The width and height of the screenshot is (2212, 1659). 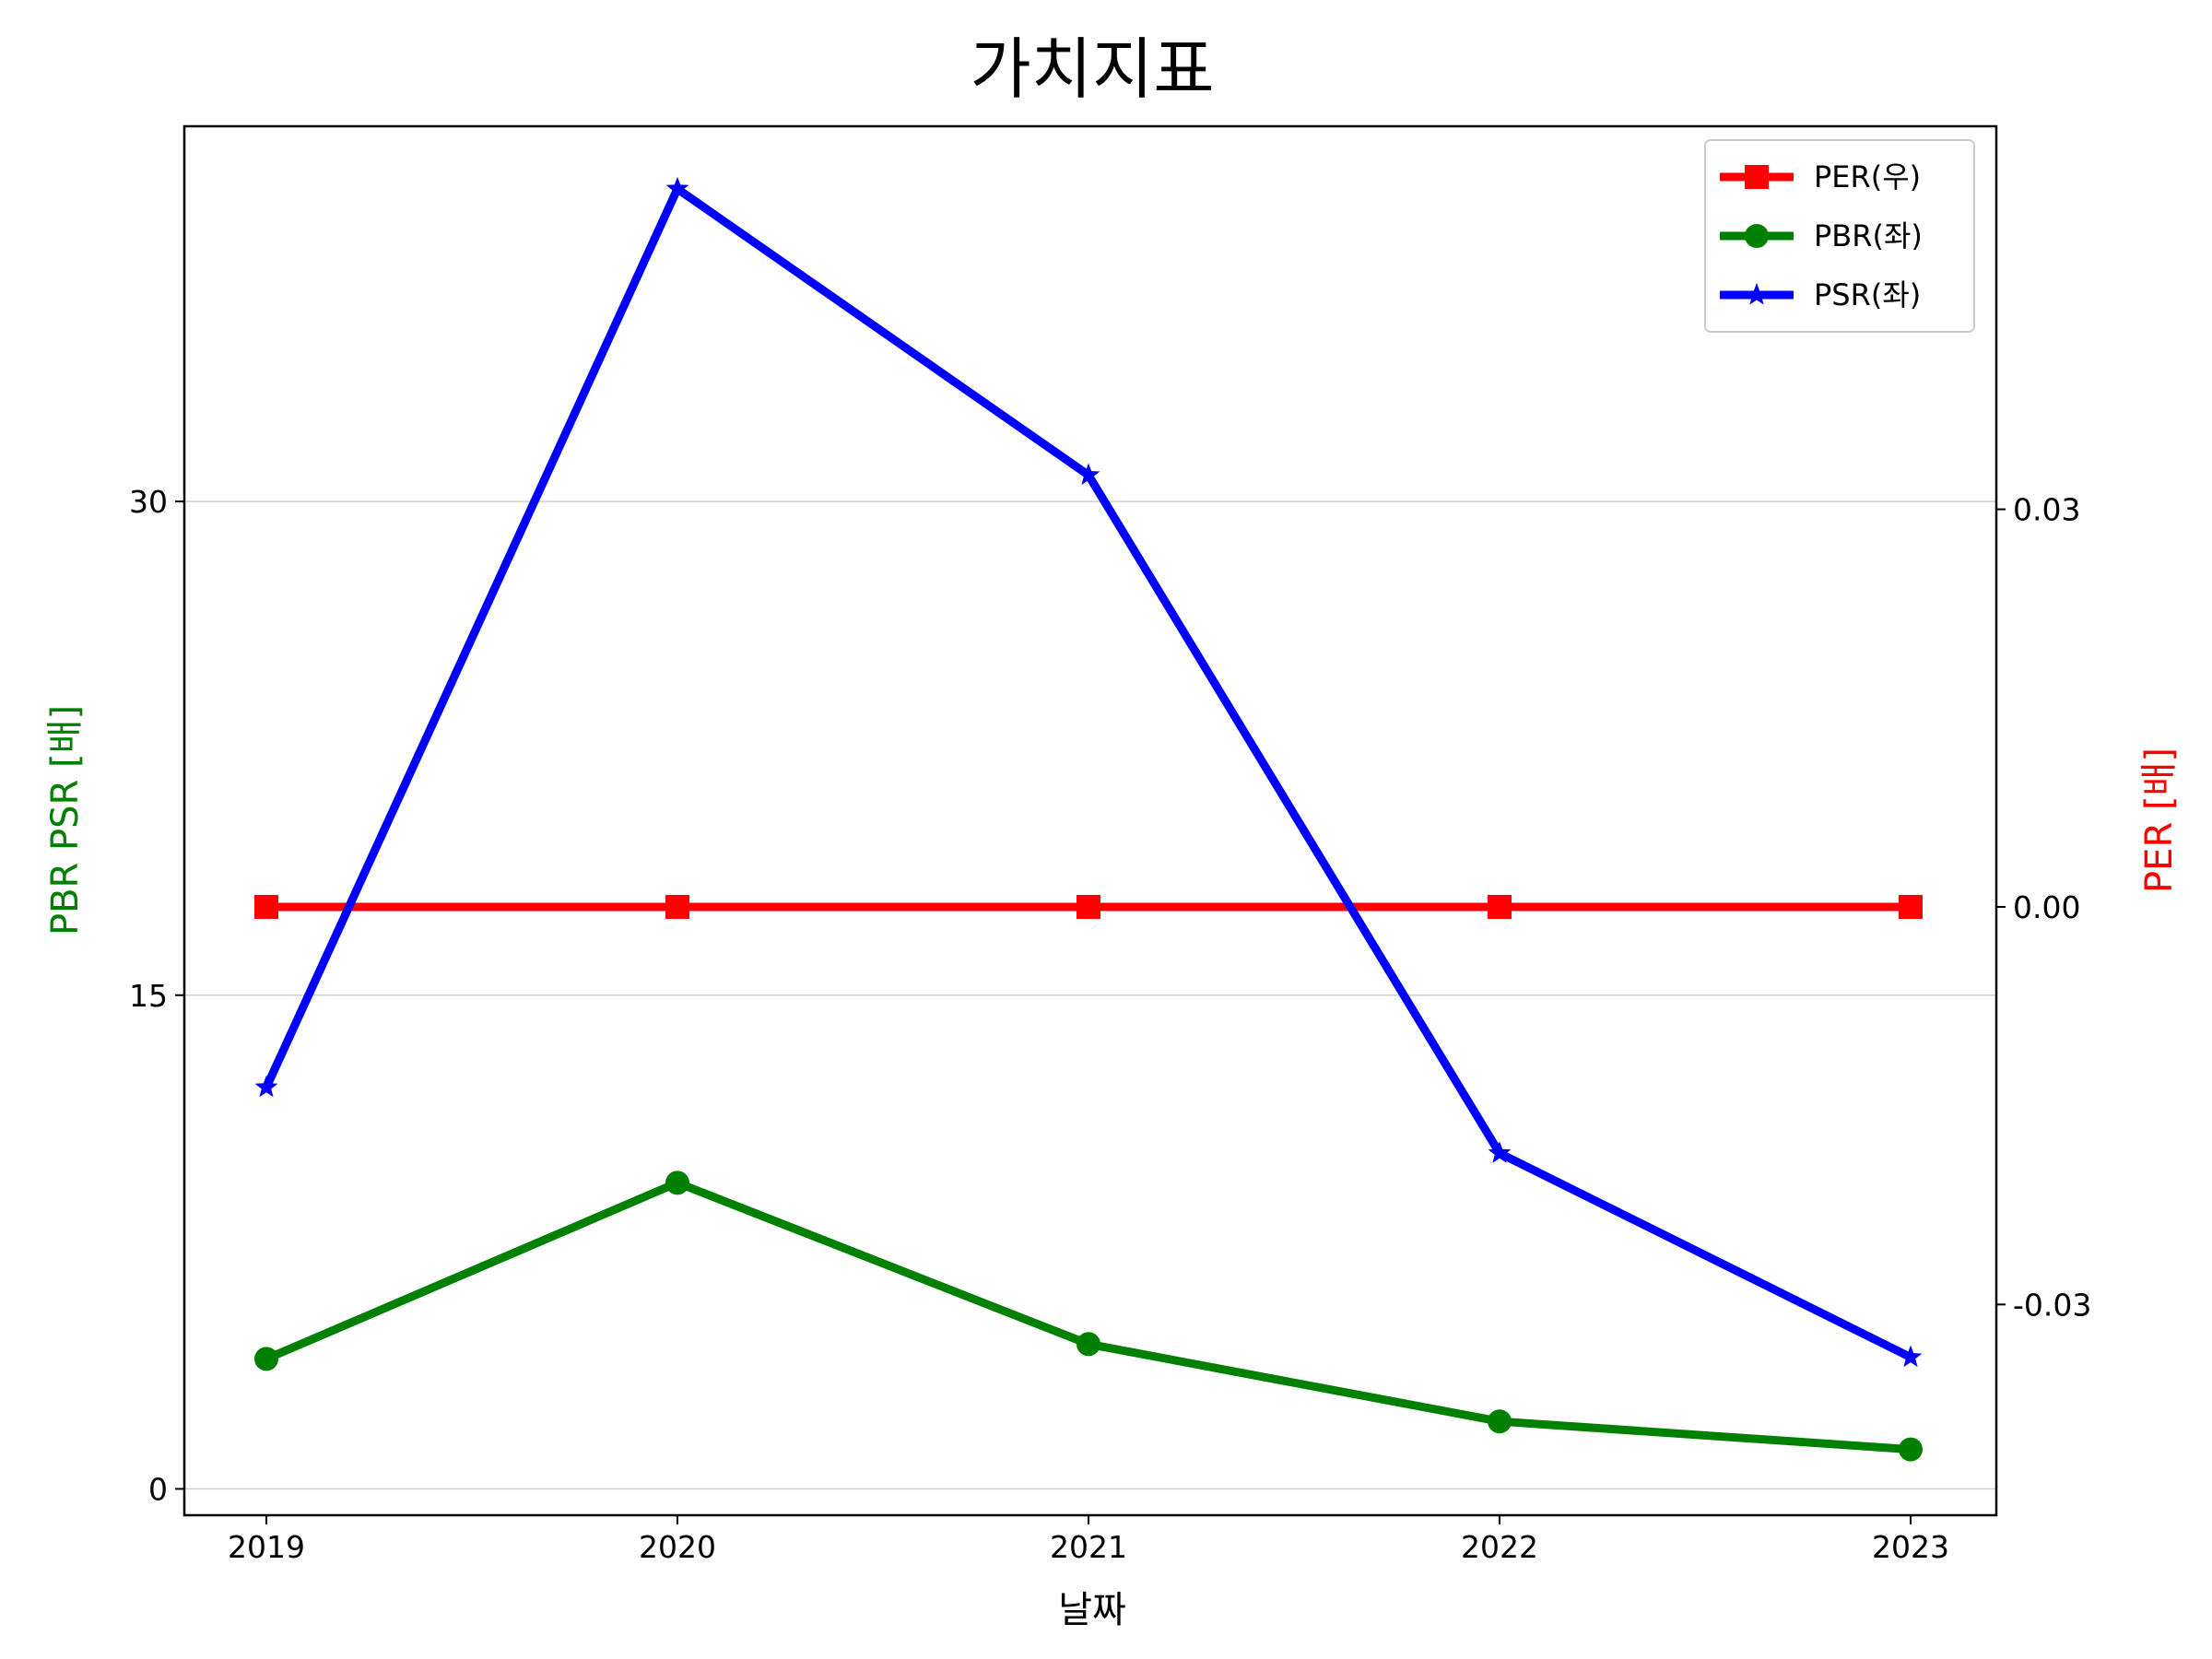 I want to click on legend: PER(우) PBR(좌) PSR(좌), so click(x=1839, y=236).